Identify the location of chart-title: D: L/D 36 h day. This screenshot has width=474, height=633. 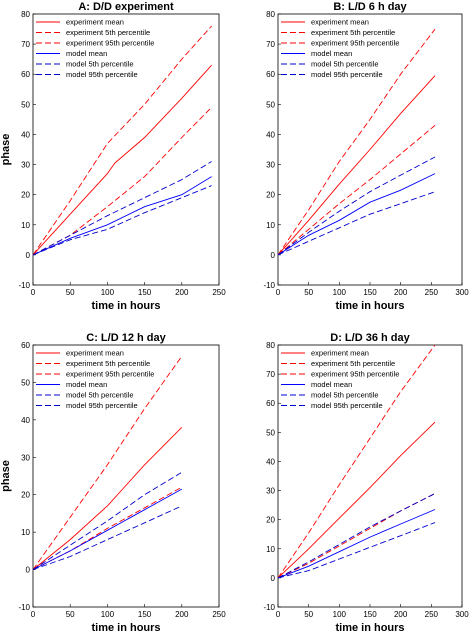
(370, 338).